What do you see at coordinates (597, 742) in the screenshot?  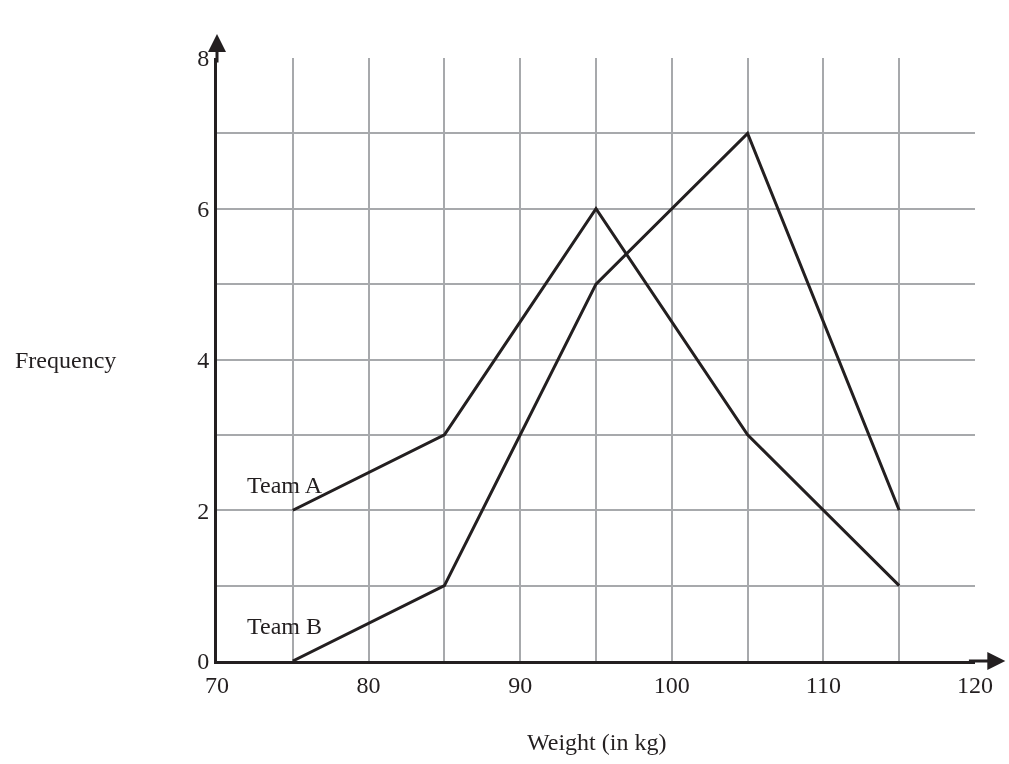 I see `x-axis-title: Weight (in kg)` at bounding box center [597, 742].